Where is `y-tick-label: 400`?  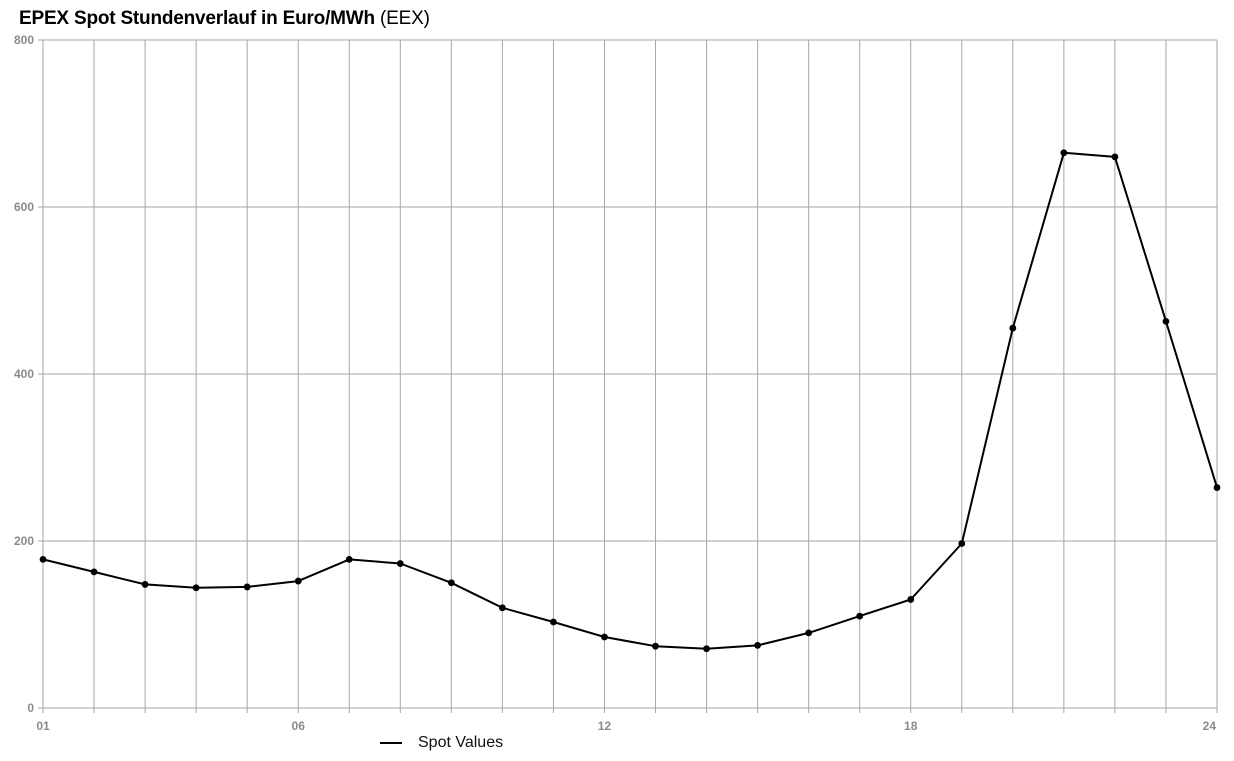 y-tick-label: 400 is located at coordinates (24, 374).